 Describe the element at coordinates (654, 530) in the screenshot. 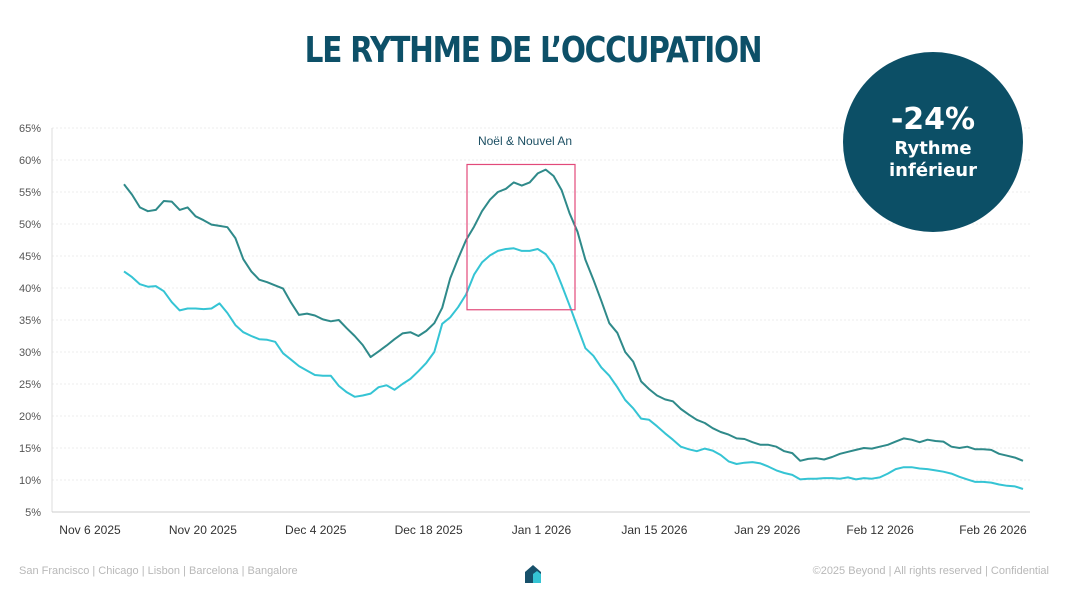

I see `x-tick-label: Jan 15 2026` at that location.